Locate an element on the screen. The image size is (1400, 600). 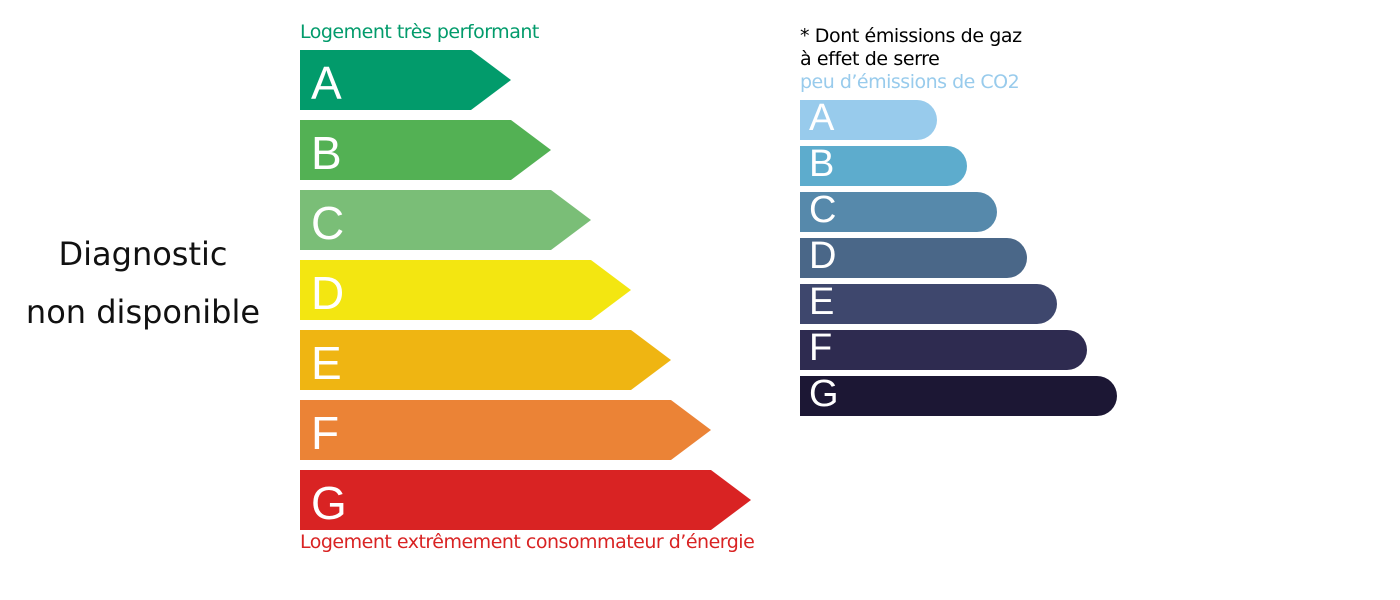
energy-class-letter: D is located at coordinates (328, 293).